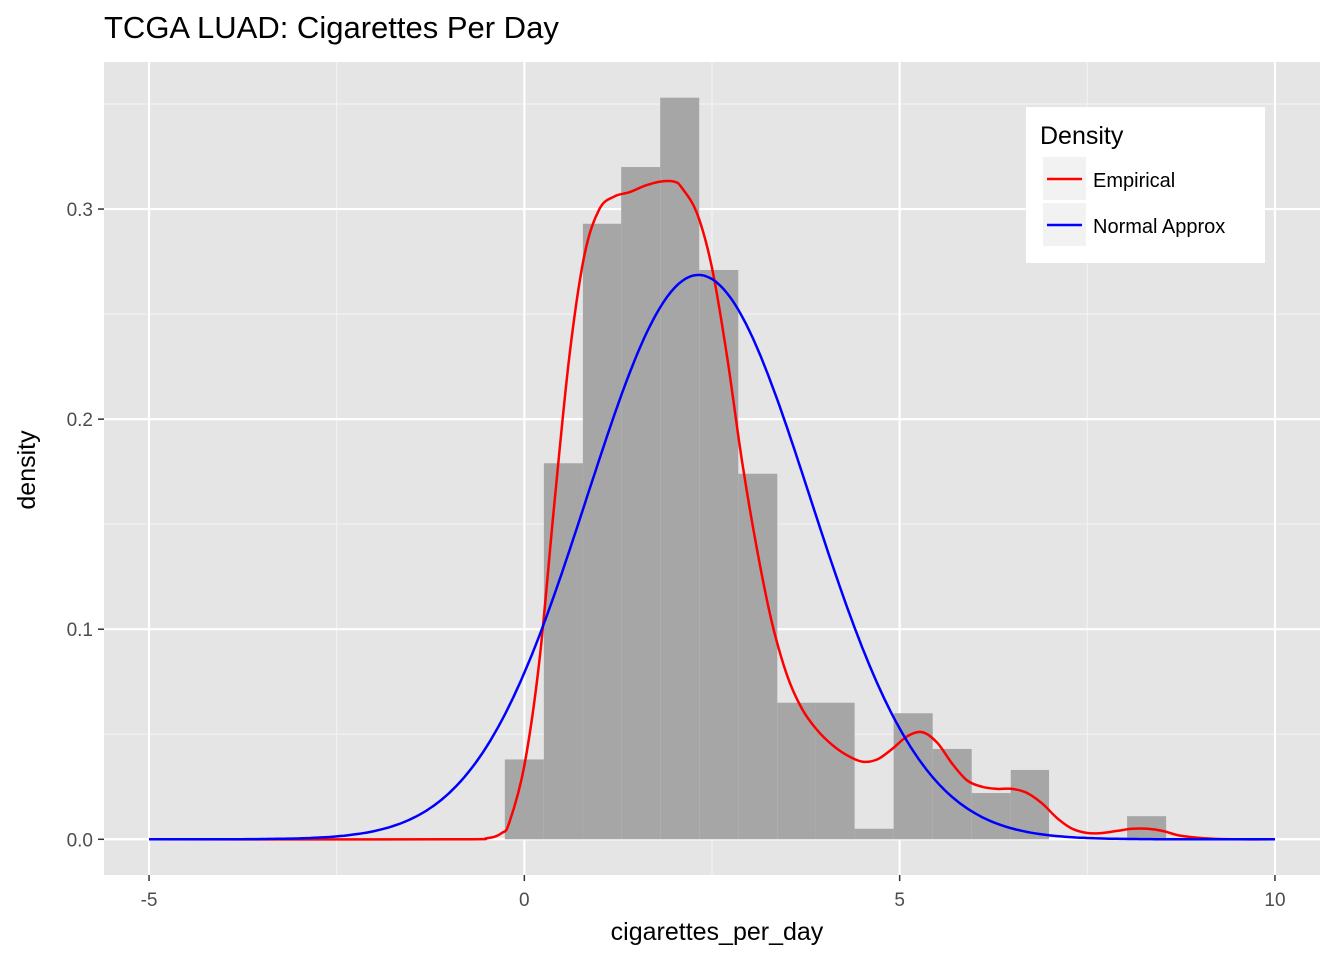  I want to click on y-tick-label: 0.1, so click(80, 630).